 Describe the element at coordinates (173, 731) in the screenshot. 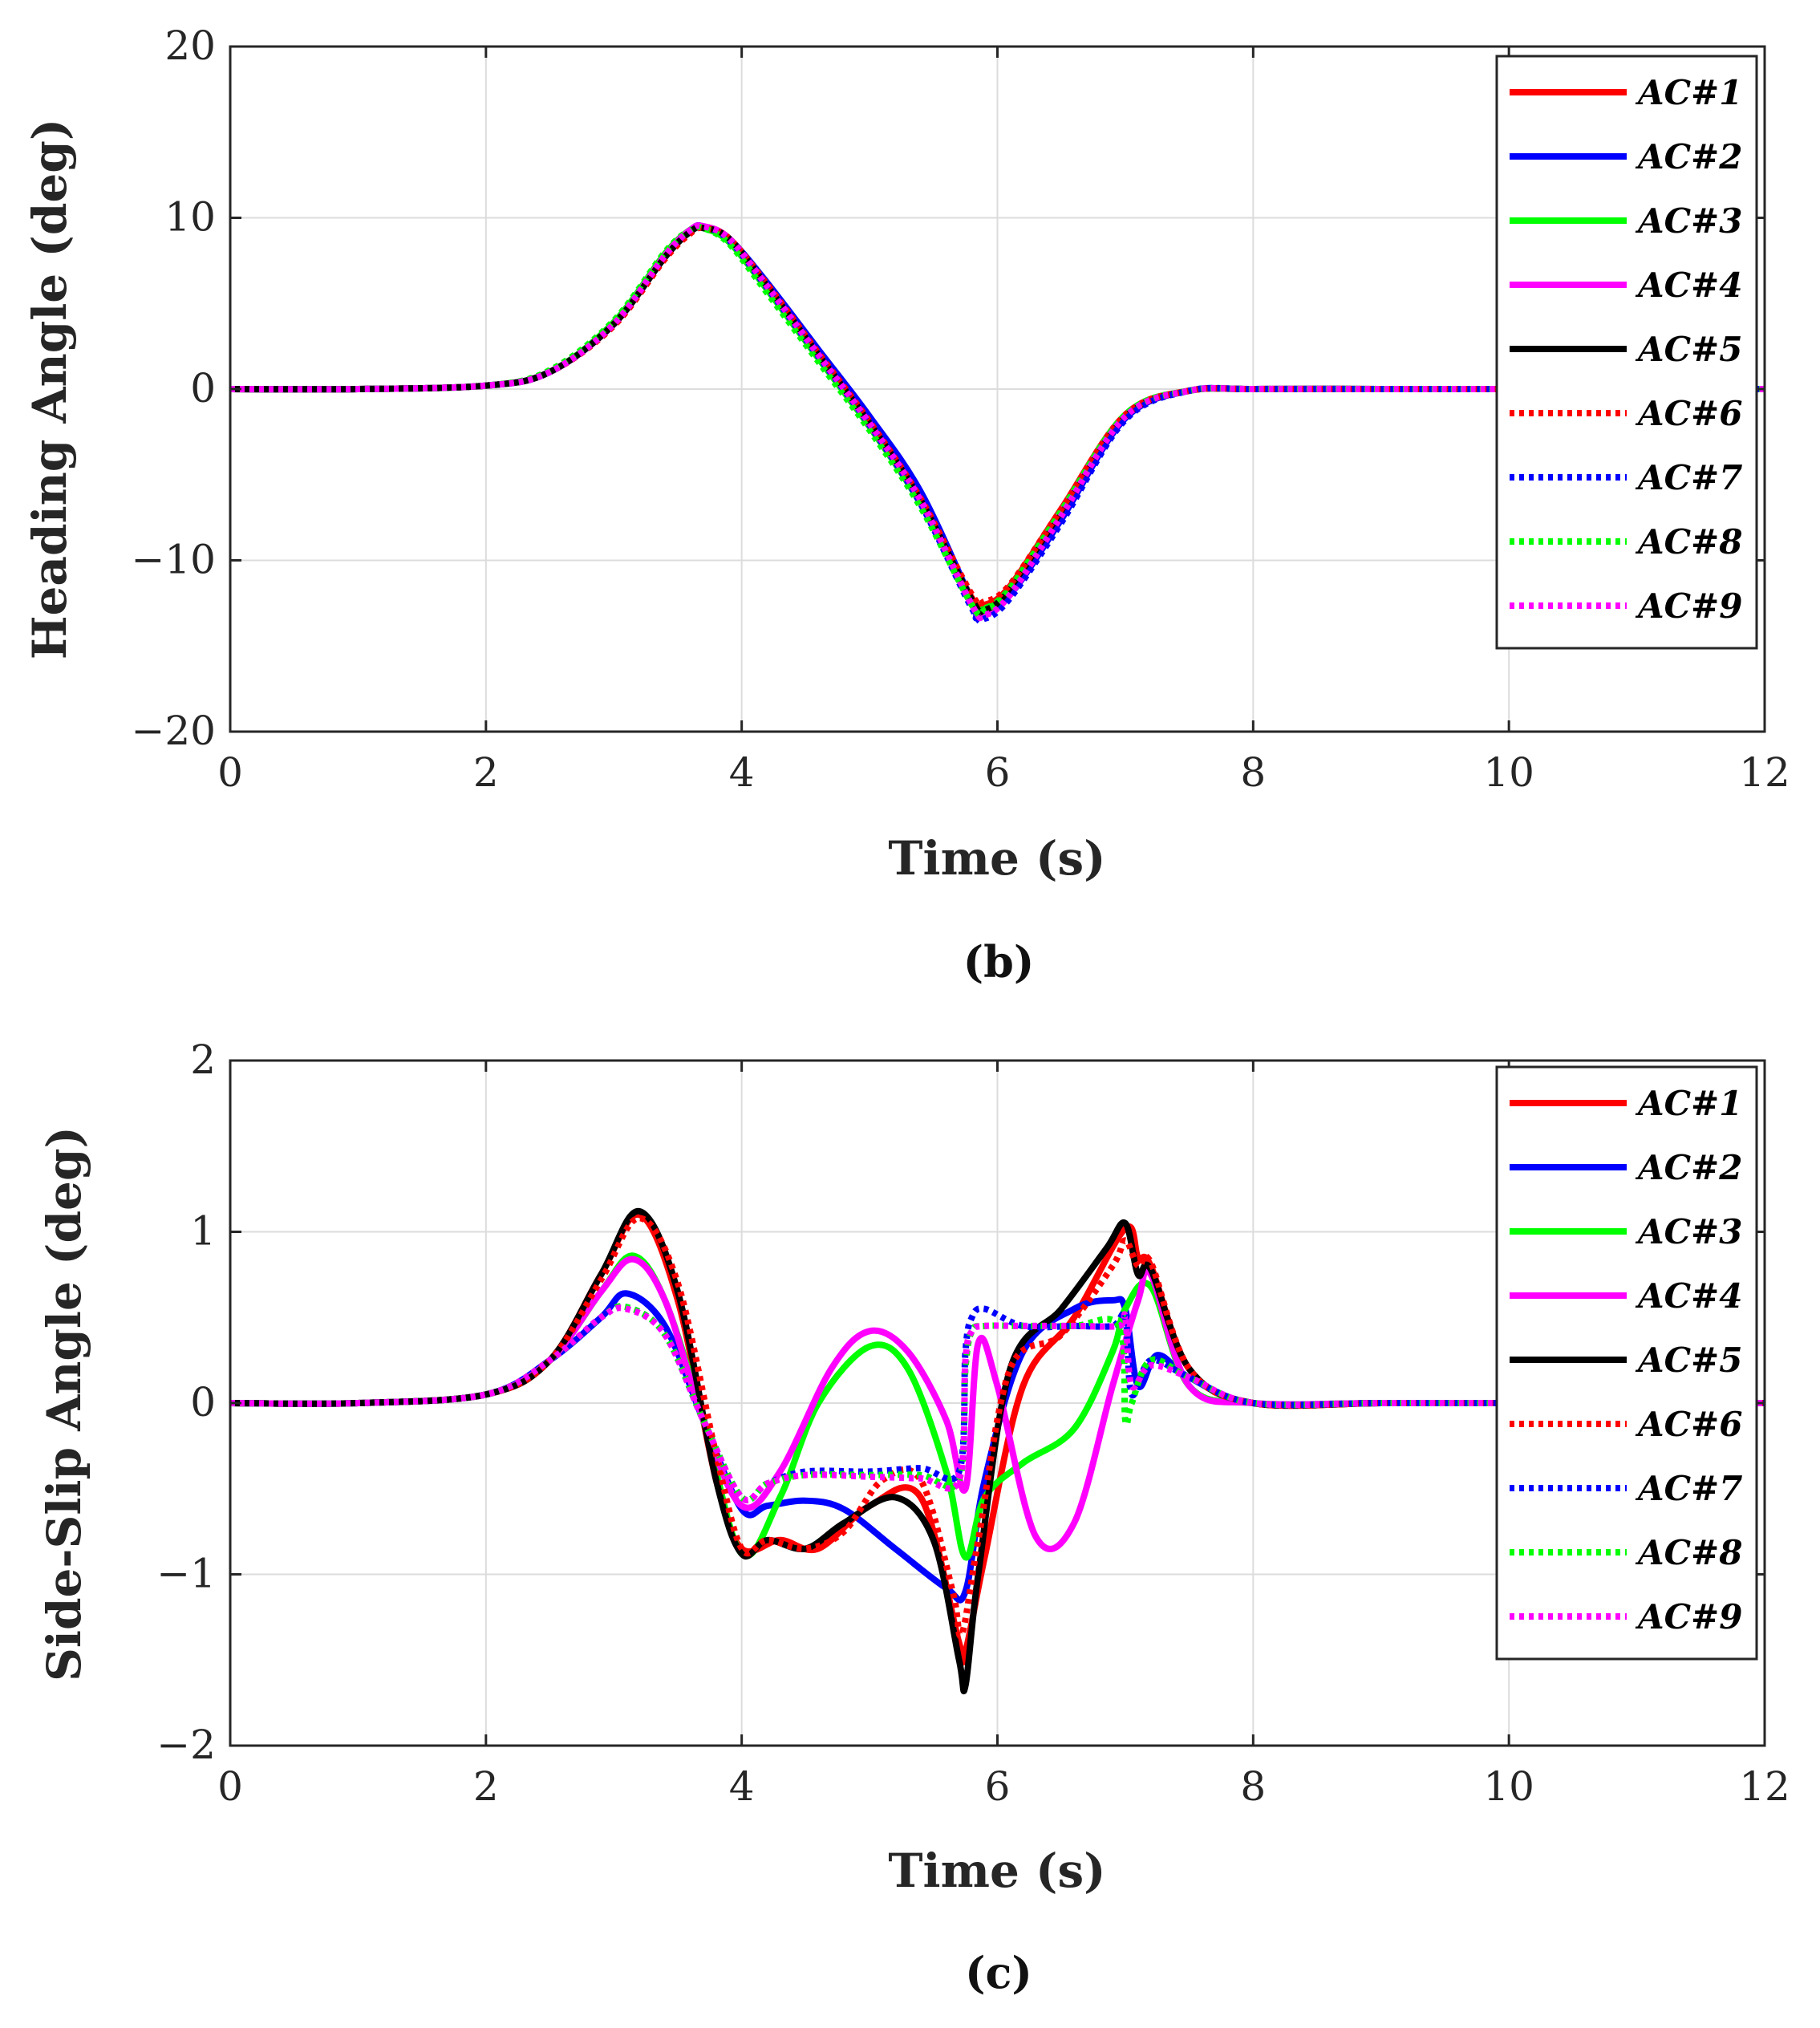

I see `y-tick-label: −20` at that location.